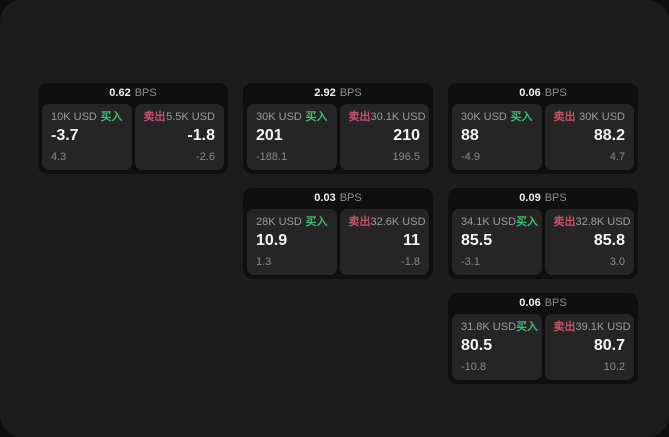  Describe the element at coordinates (470, 157) in the screenshot. I see `buy-change-value: -4.9` at that location.